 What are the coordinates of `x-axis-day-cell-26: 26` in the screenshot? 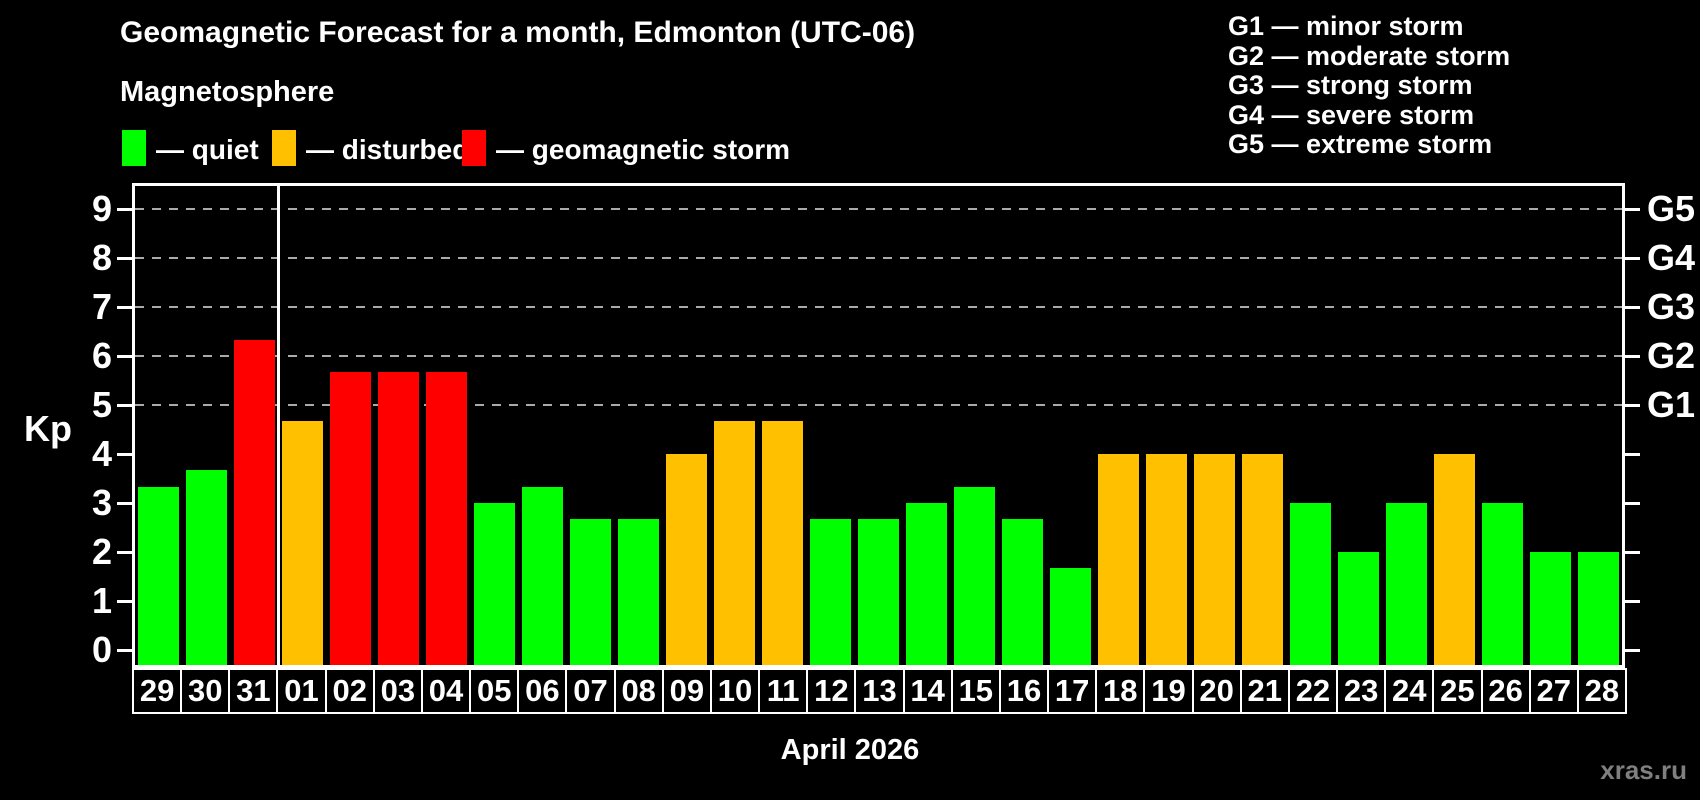 It's located at (1505, 691).